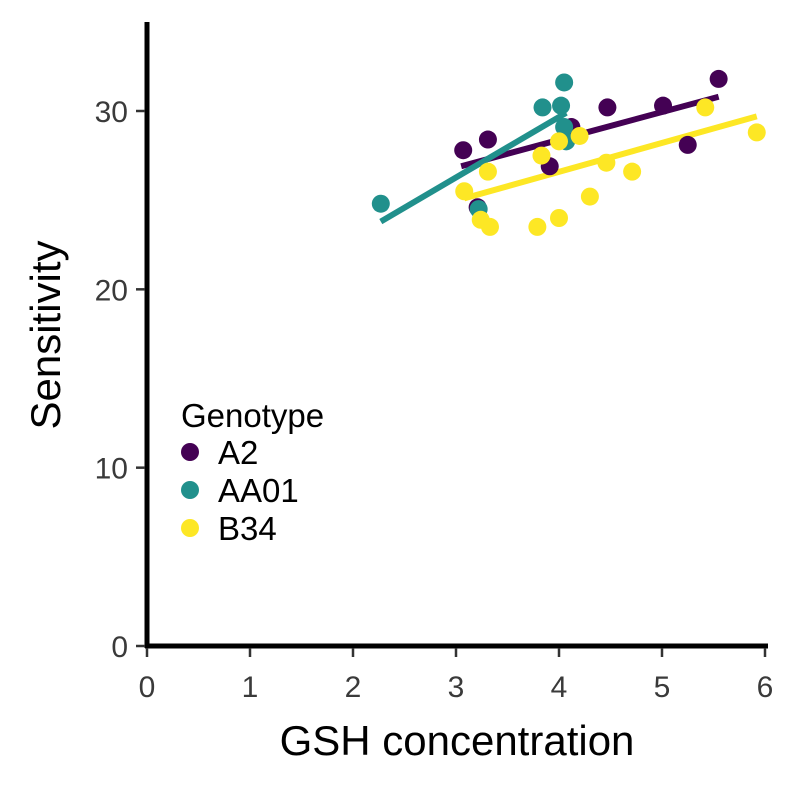  Describe the element at coordinates (45, 334) in the screenshot. I see `y-axis-title: Sensitivity` at that location.